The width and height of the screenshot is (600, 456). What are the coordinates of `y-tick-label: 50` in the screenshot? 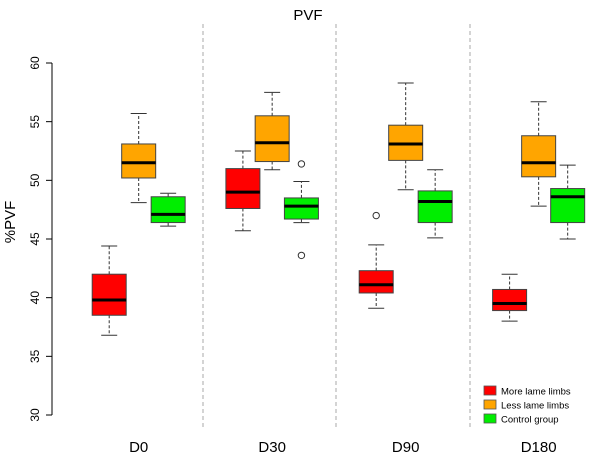 It's located at (35, 180).